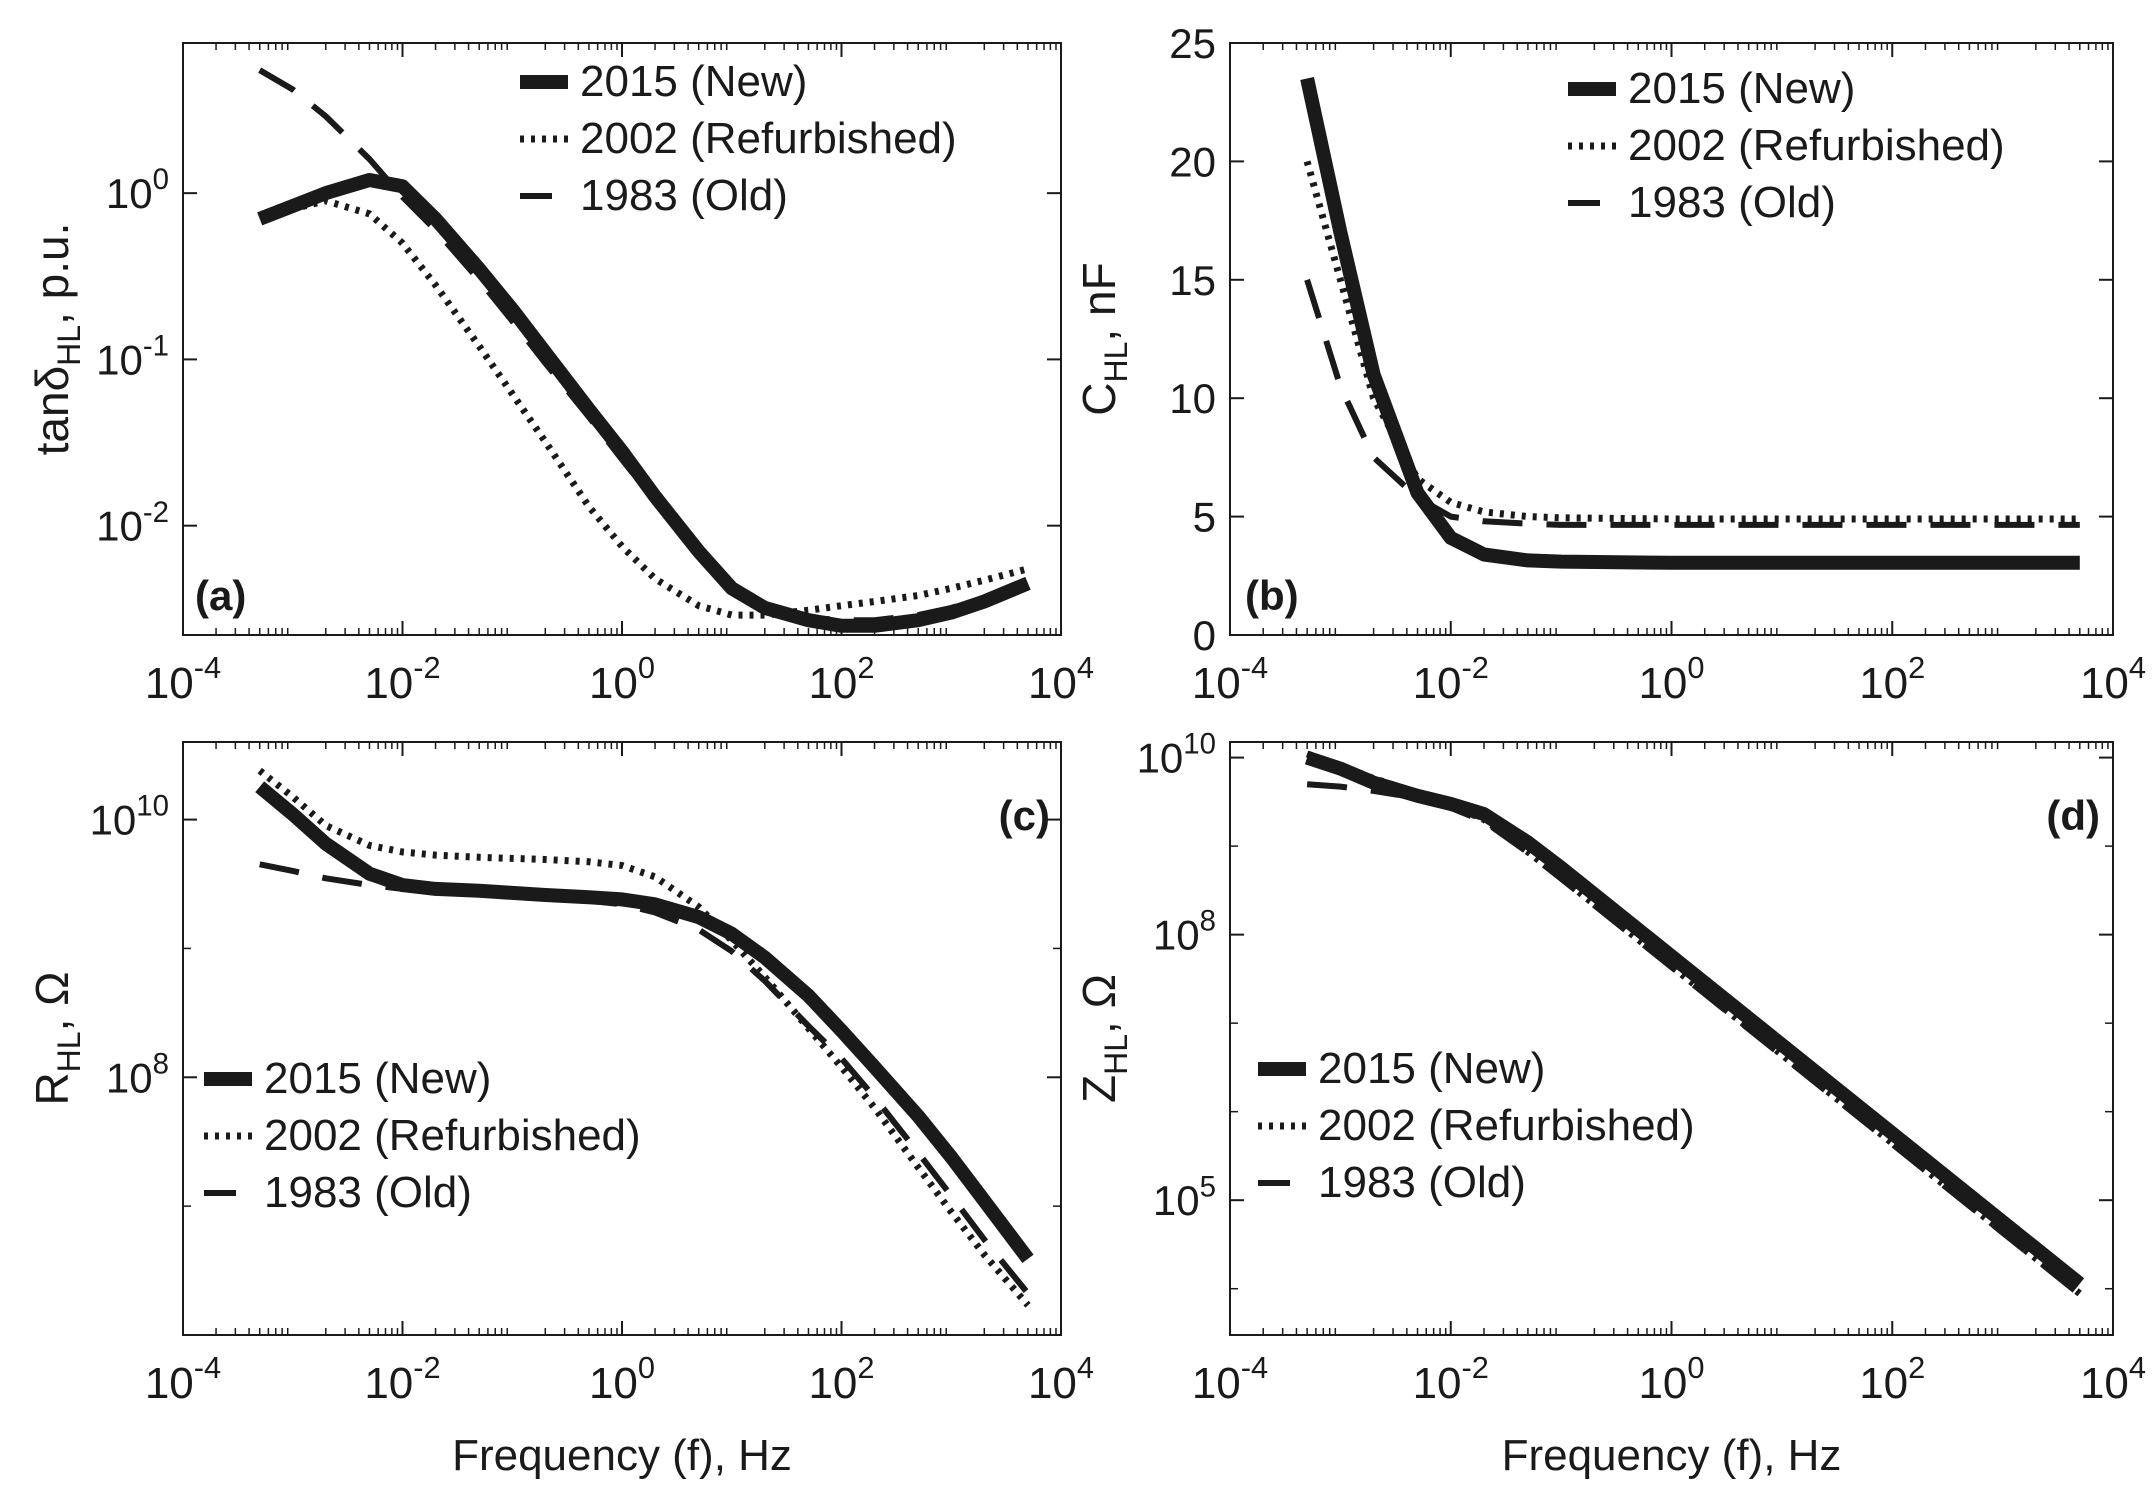 The width and height of the screenshot is (2154, 1499). I want to click on y-tick-label-base: 25, so click(1192, 43).